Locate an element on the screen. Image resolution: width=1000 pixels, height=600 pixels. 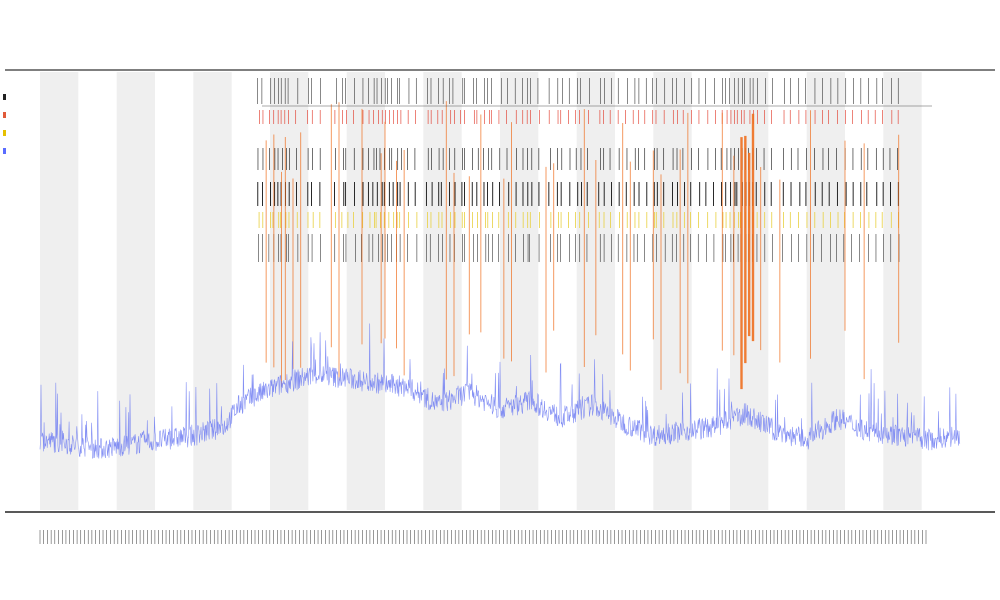
x-tick-labels is located at coordinates (483, 537).